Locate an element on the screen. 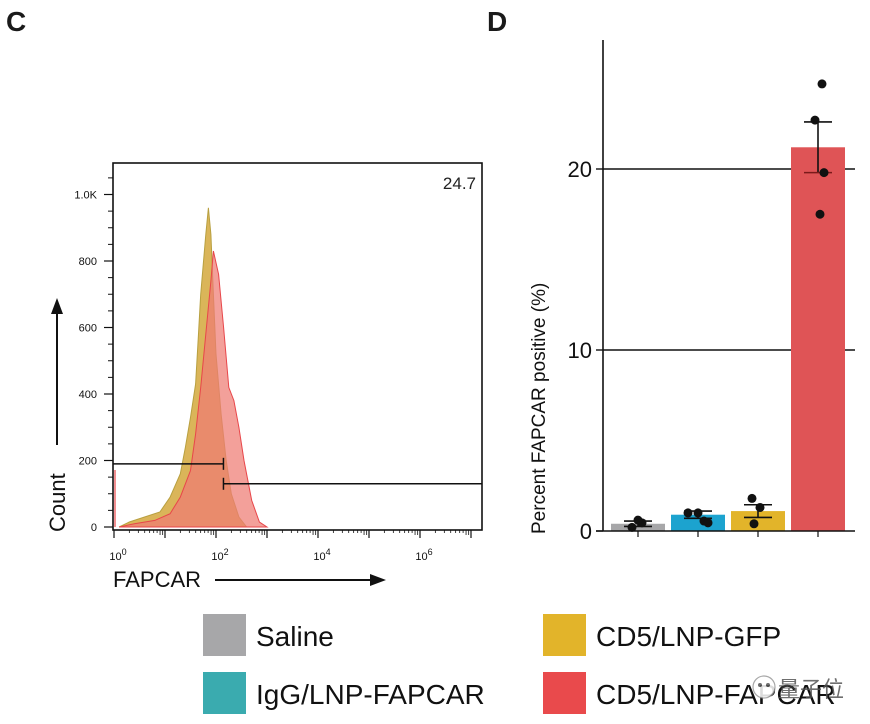 The height and width of the screenshot is (724, 870). bar-chart-points is located at coordinates (728, 305).